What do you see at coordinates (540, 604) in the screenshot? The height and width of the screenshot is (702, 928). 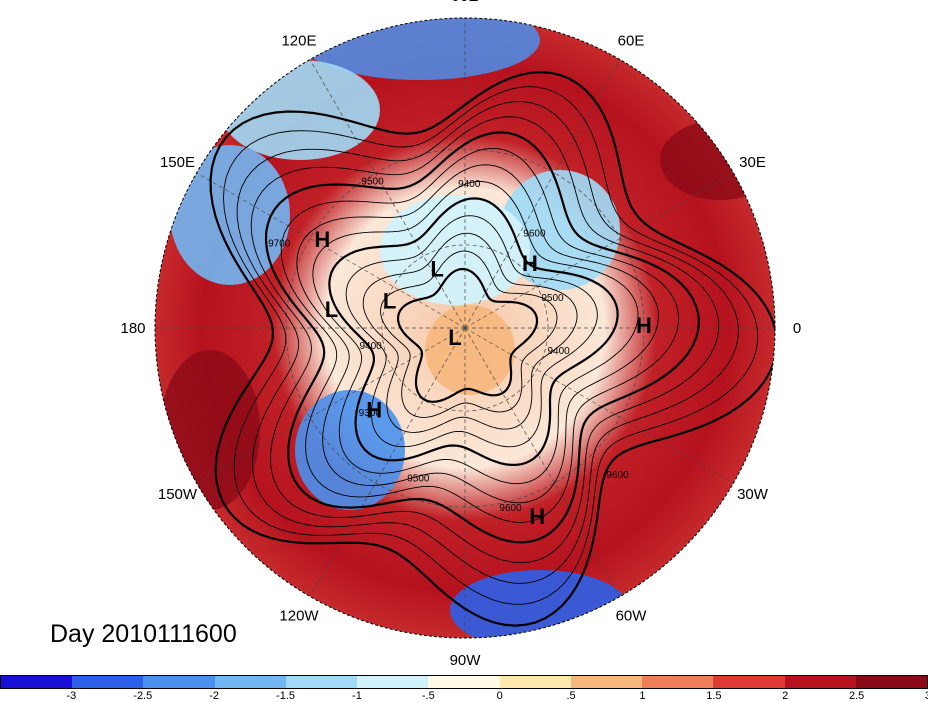 I see `anomaly-patch-south` at bounding box center [540, 604].